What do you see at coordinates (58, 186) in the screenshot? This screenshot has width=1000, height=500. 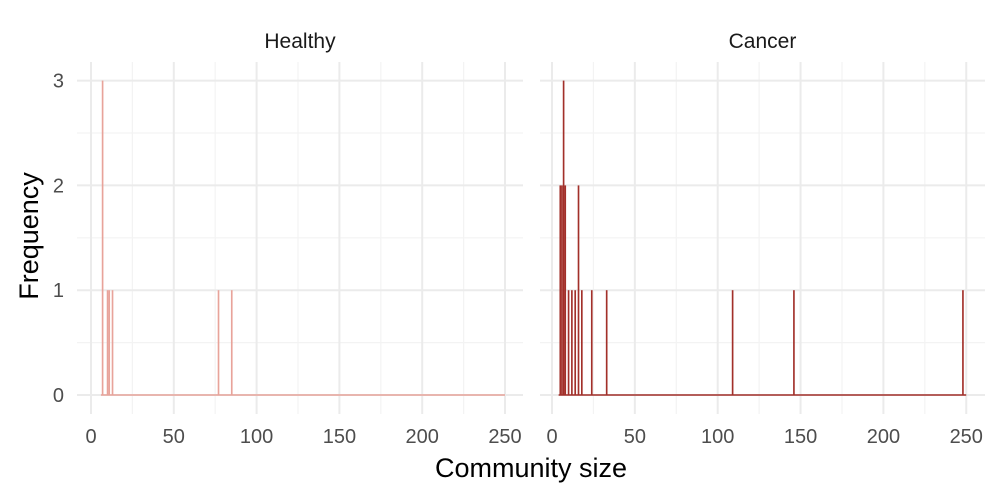 I see `y-tick-label: 2` at bounding box center [58, 186].